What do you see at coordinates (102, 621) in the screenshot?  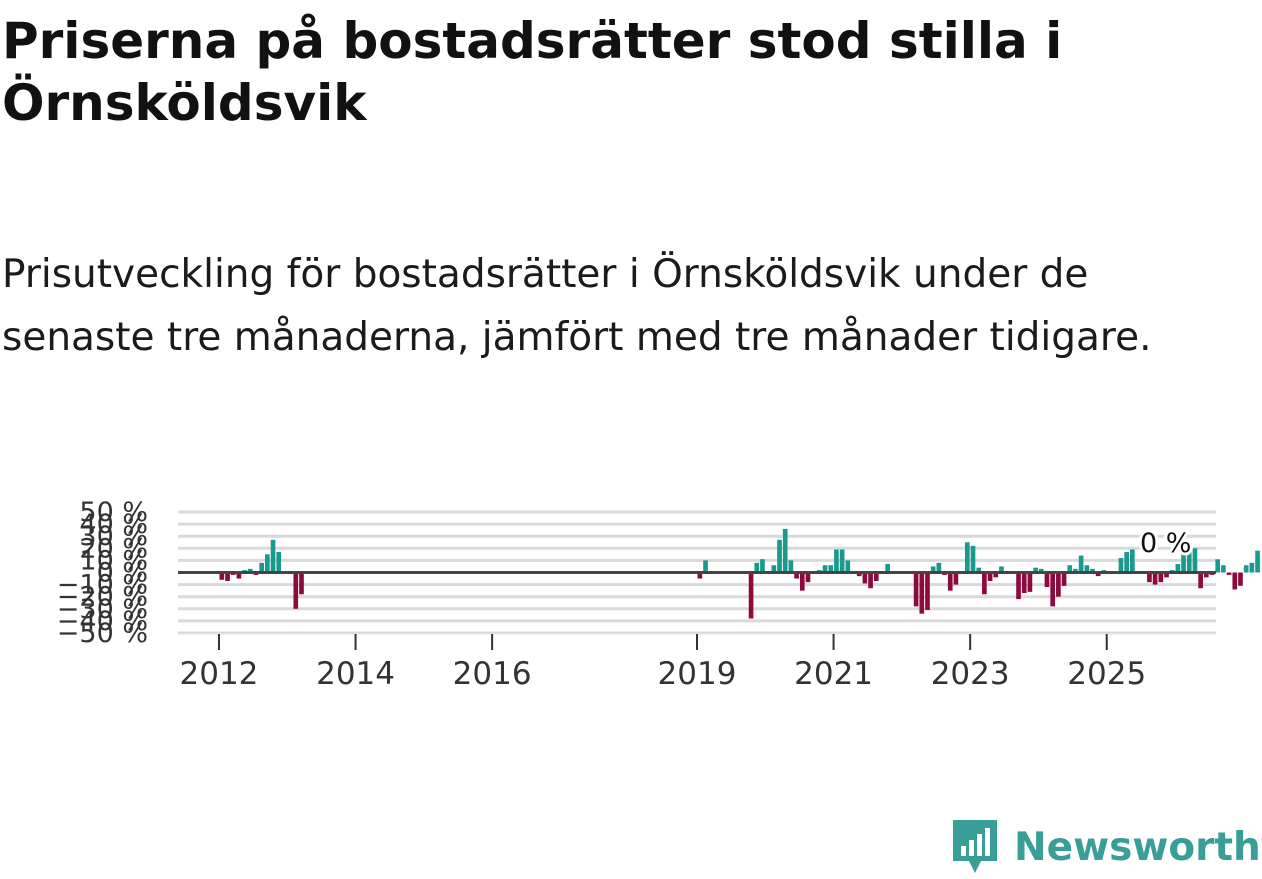 I see `y-tick-label: −40 %` at bounding box center [102, 621].